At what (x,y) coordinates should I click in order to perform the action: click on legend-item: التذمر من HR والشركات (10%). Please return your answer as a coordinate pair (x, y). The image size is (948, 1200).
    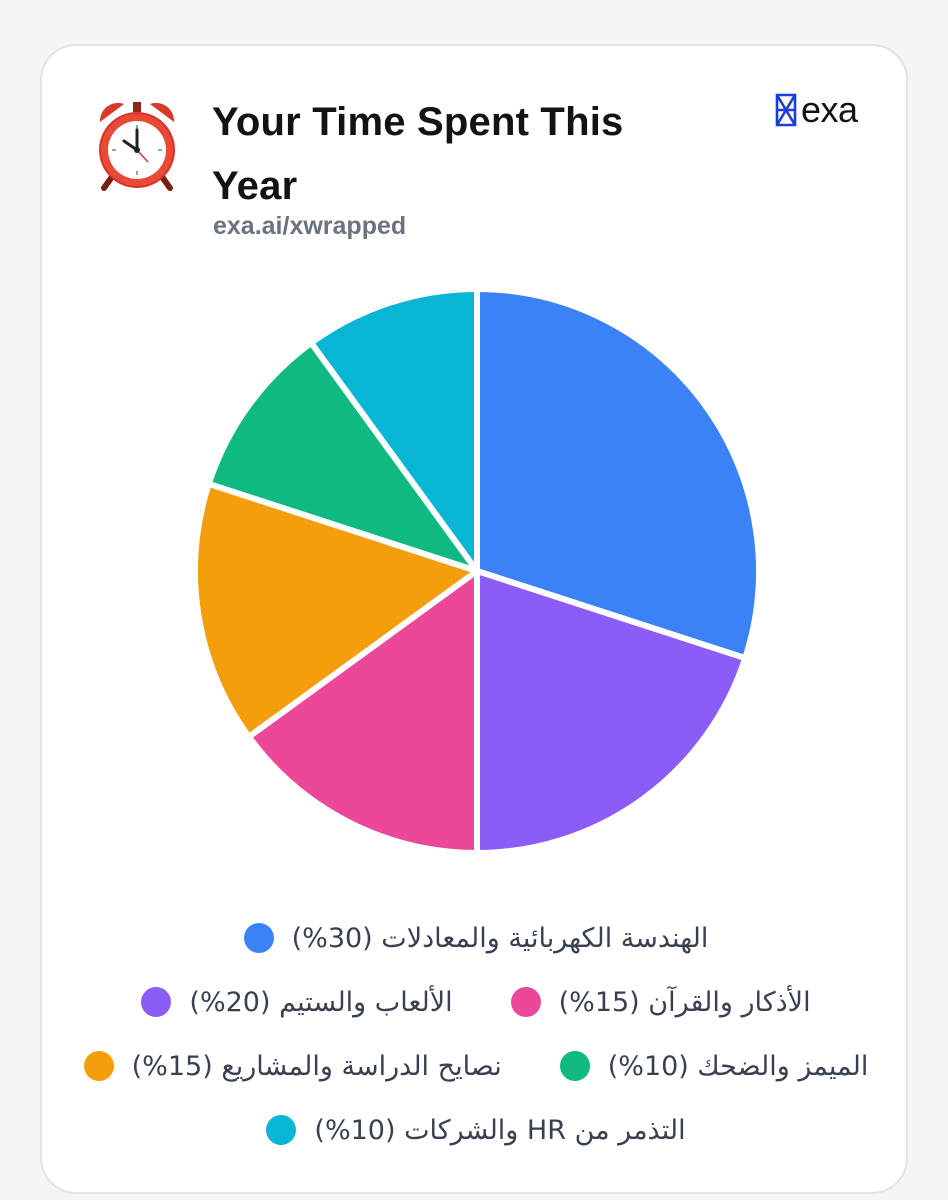
    Looking at the image, I should click on (476, 1130).